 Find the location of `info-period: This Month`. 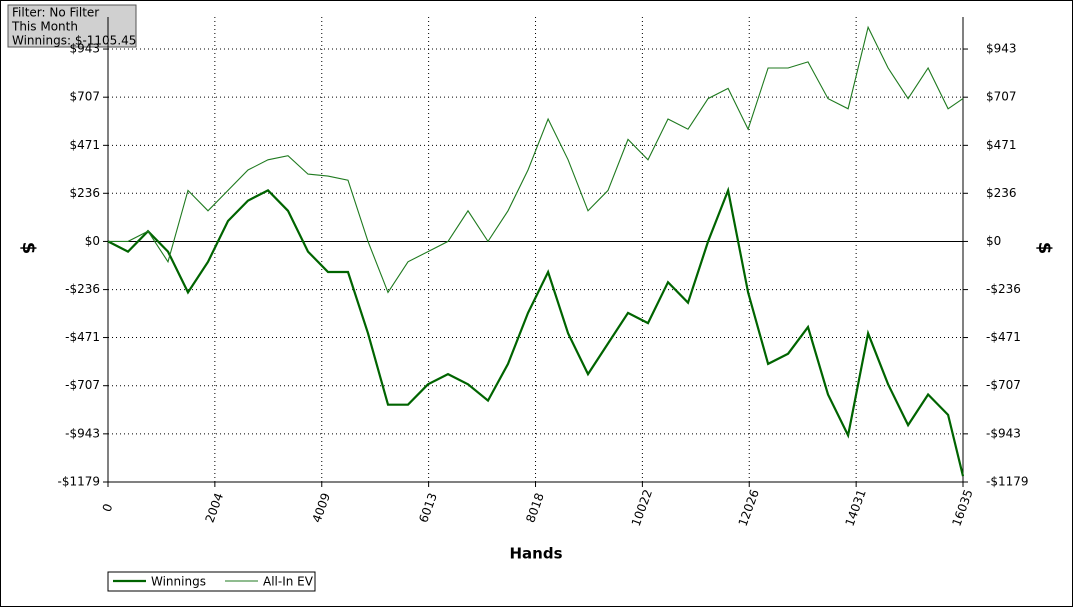

info-period: This Month is located at coordinates (44, 27).